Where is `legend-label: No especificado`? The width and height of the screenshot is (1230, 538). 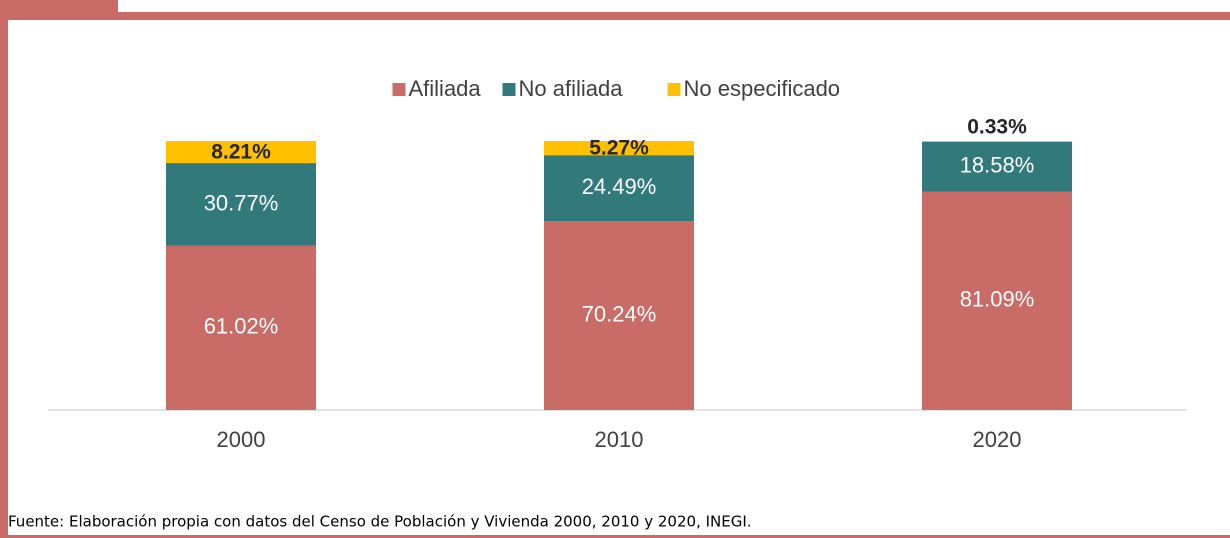
legend-label: No especificado is located at coordinates (762, 88).